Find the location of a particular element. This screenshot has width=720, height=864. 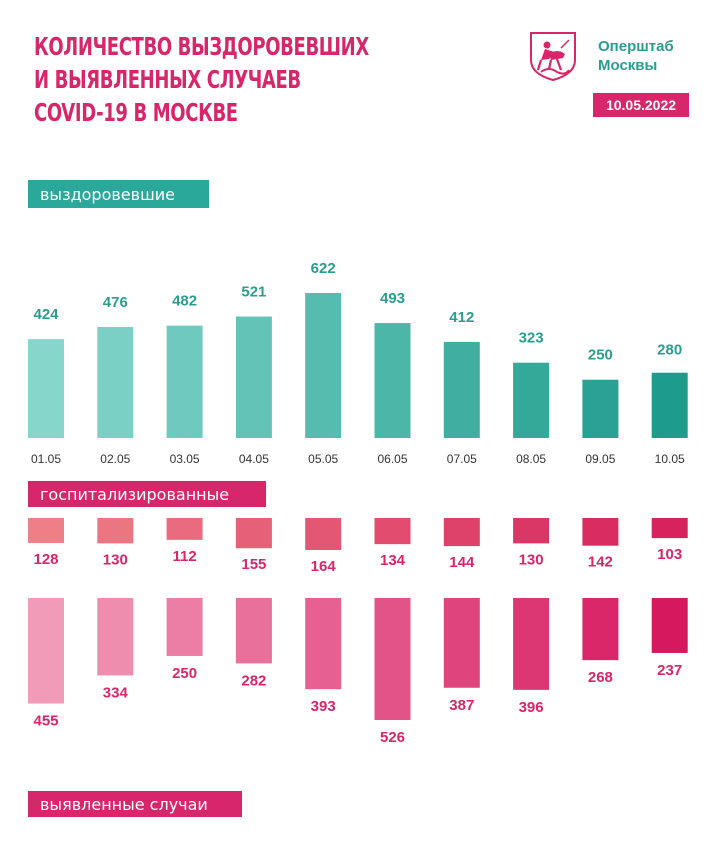

hospitalized-value-label: 128 is located at coordinates (45, 559).